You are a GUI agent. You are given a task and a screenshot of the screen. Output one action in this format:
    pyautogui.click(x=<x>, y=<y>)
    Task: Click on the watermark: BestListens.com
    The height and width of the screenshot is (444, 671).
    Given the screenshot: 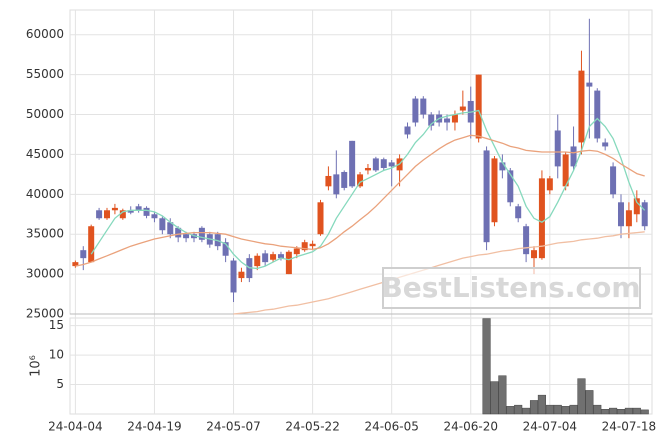 What is the action you would take?
    pyautogui.click(x=510, y=287)
    